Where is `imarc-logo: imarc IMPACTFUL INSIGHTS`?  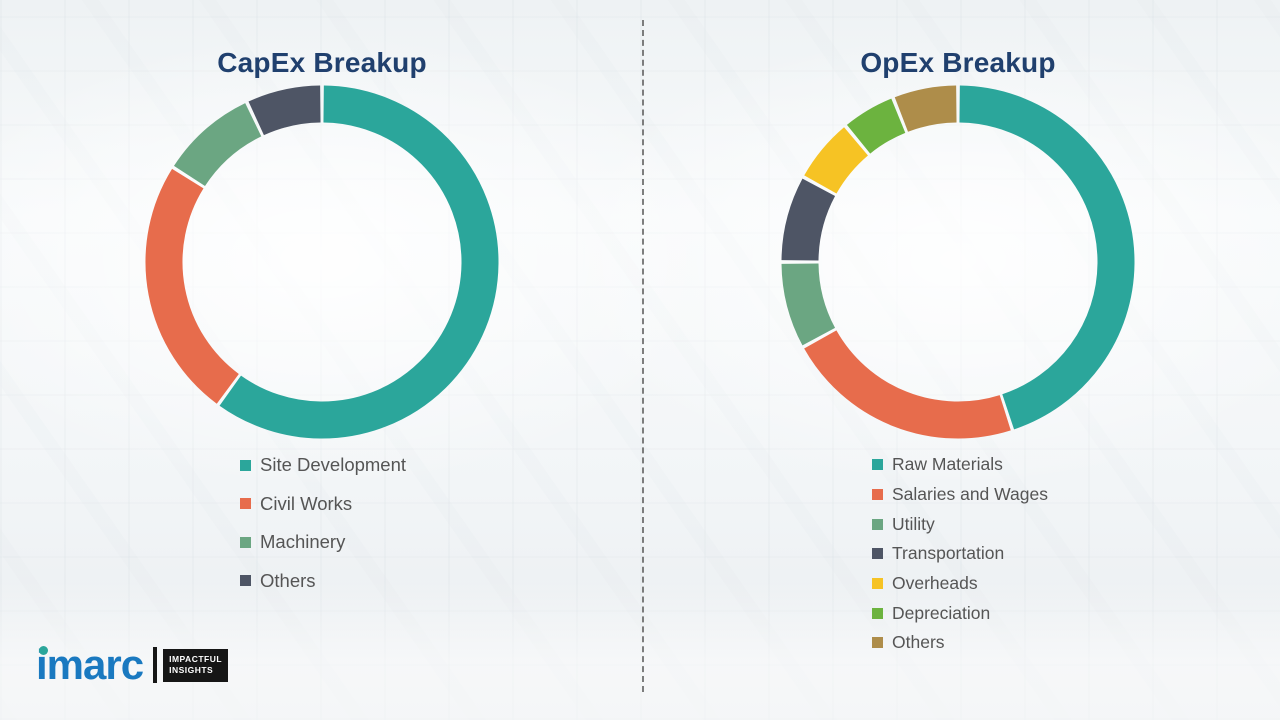
imarc-logo: imarc IMPACTFUL INSIGHTS is located at coordinates (132, 664).